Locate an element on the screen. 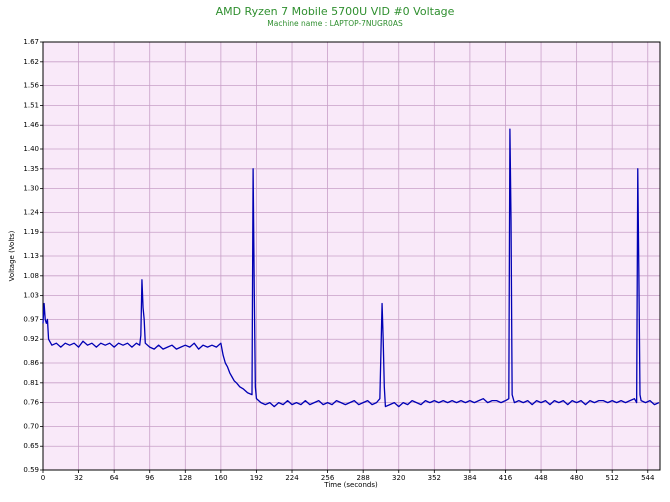  x-tick-label: 160 is located at coordinates (220, 478).